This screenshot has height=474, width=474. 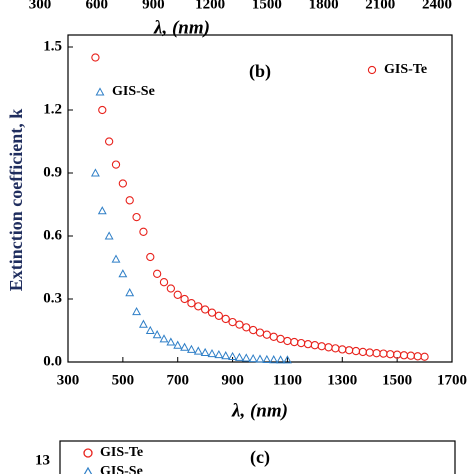 What do you see at coordinates (181, 27) in the screenshot?
I see `top-x-label: λ, (nm)` at bounding box center [181, 27].